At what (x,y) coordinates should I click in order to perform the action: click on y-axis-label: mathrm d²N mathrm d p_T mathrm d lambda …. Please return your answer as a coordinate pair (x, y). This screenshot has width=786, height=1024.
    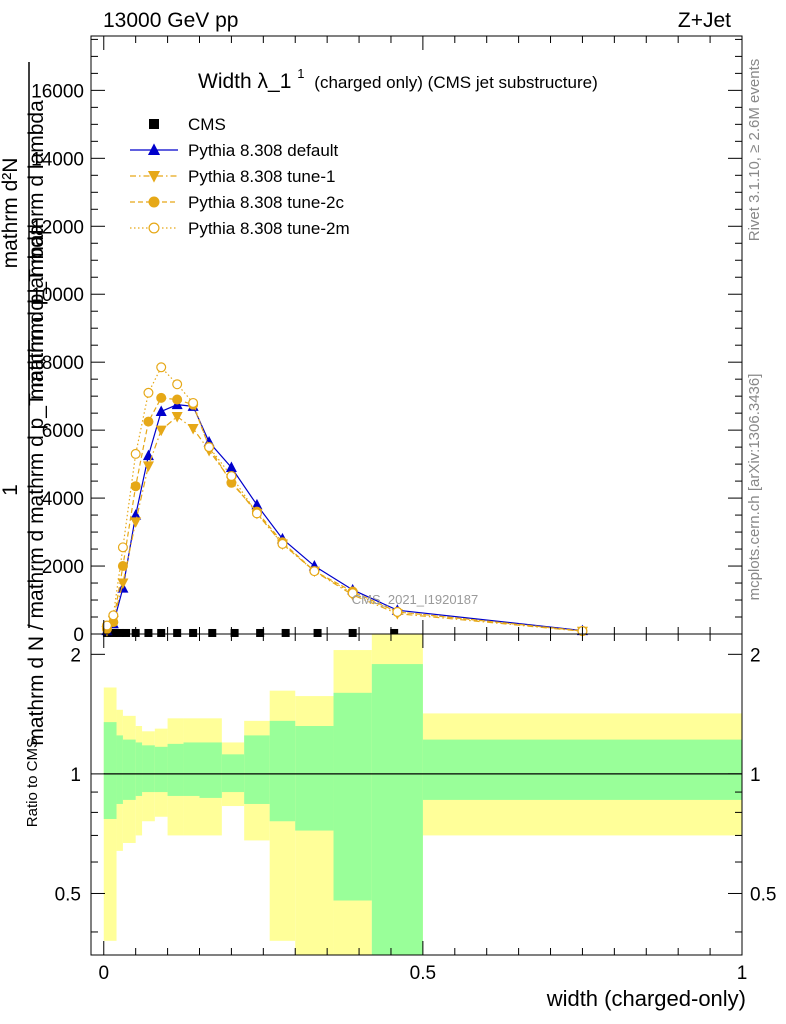
    Looking at the image, I should click on (24, 404).